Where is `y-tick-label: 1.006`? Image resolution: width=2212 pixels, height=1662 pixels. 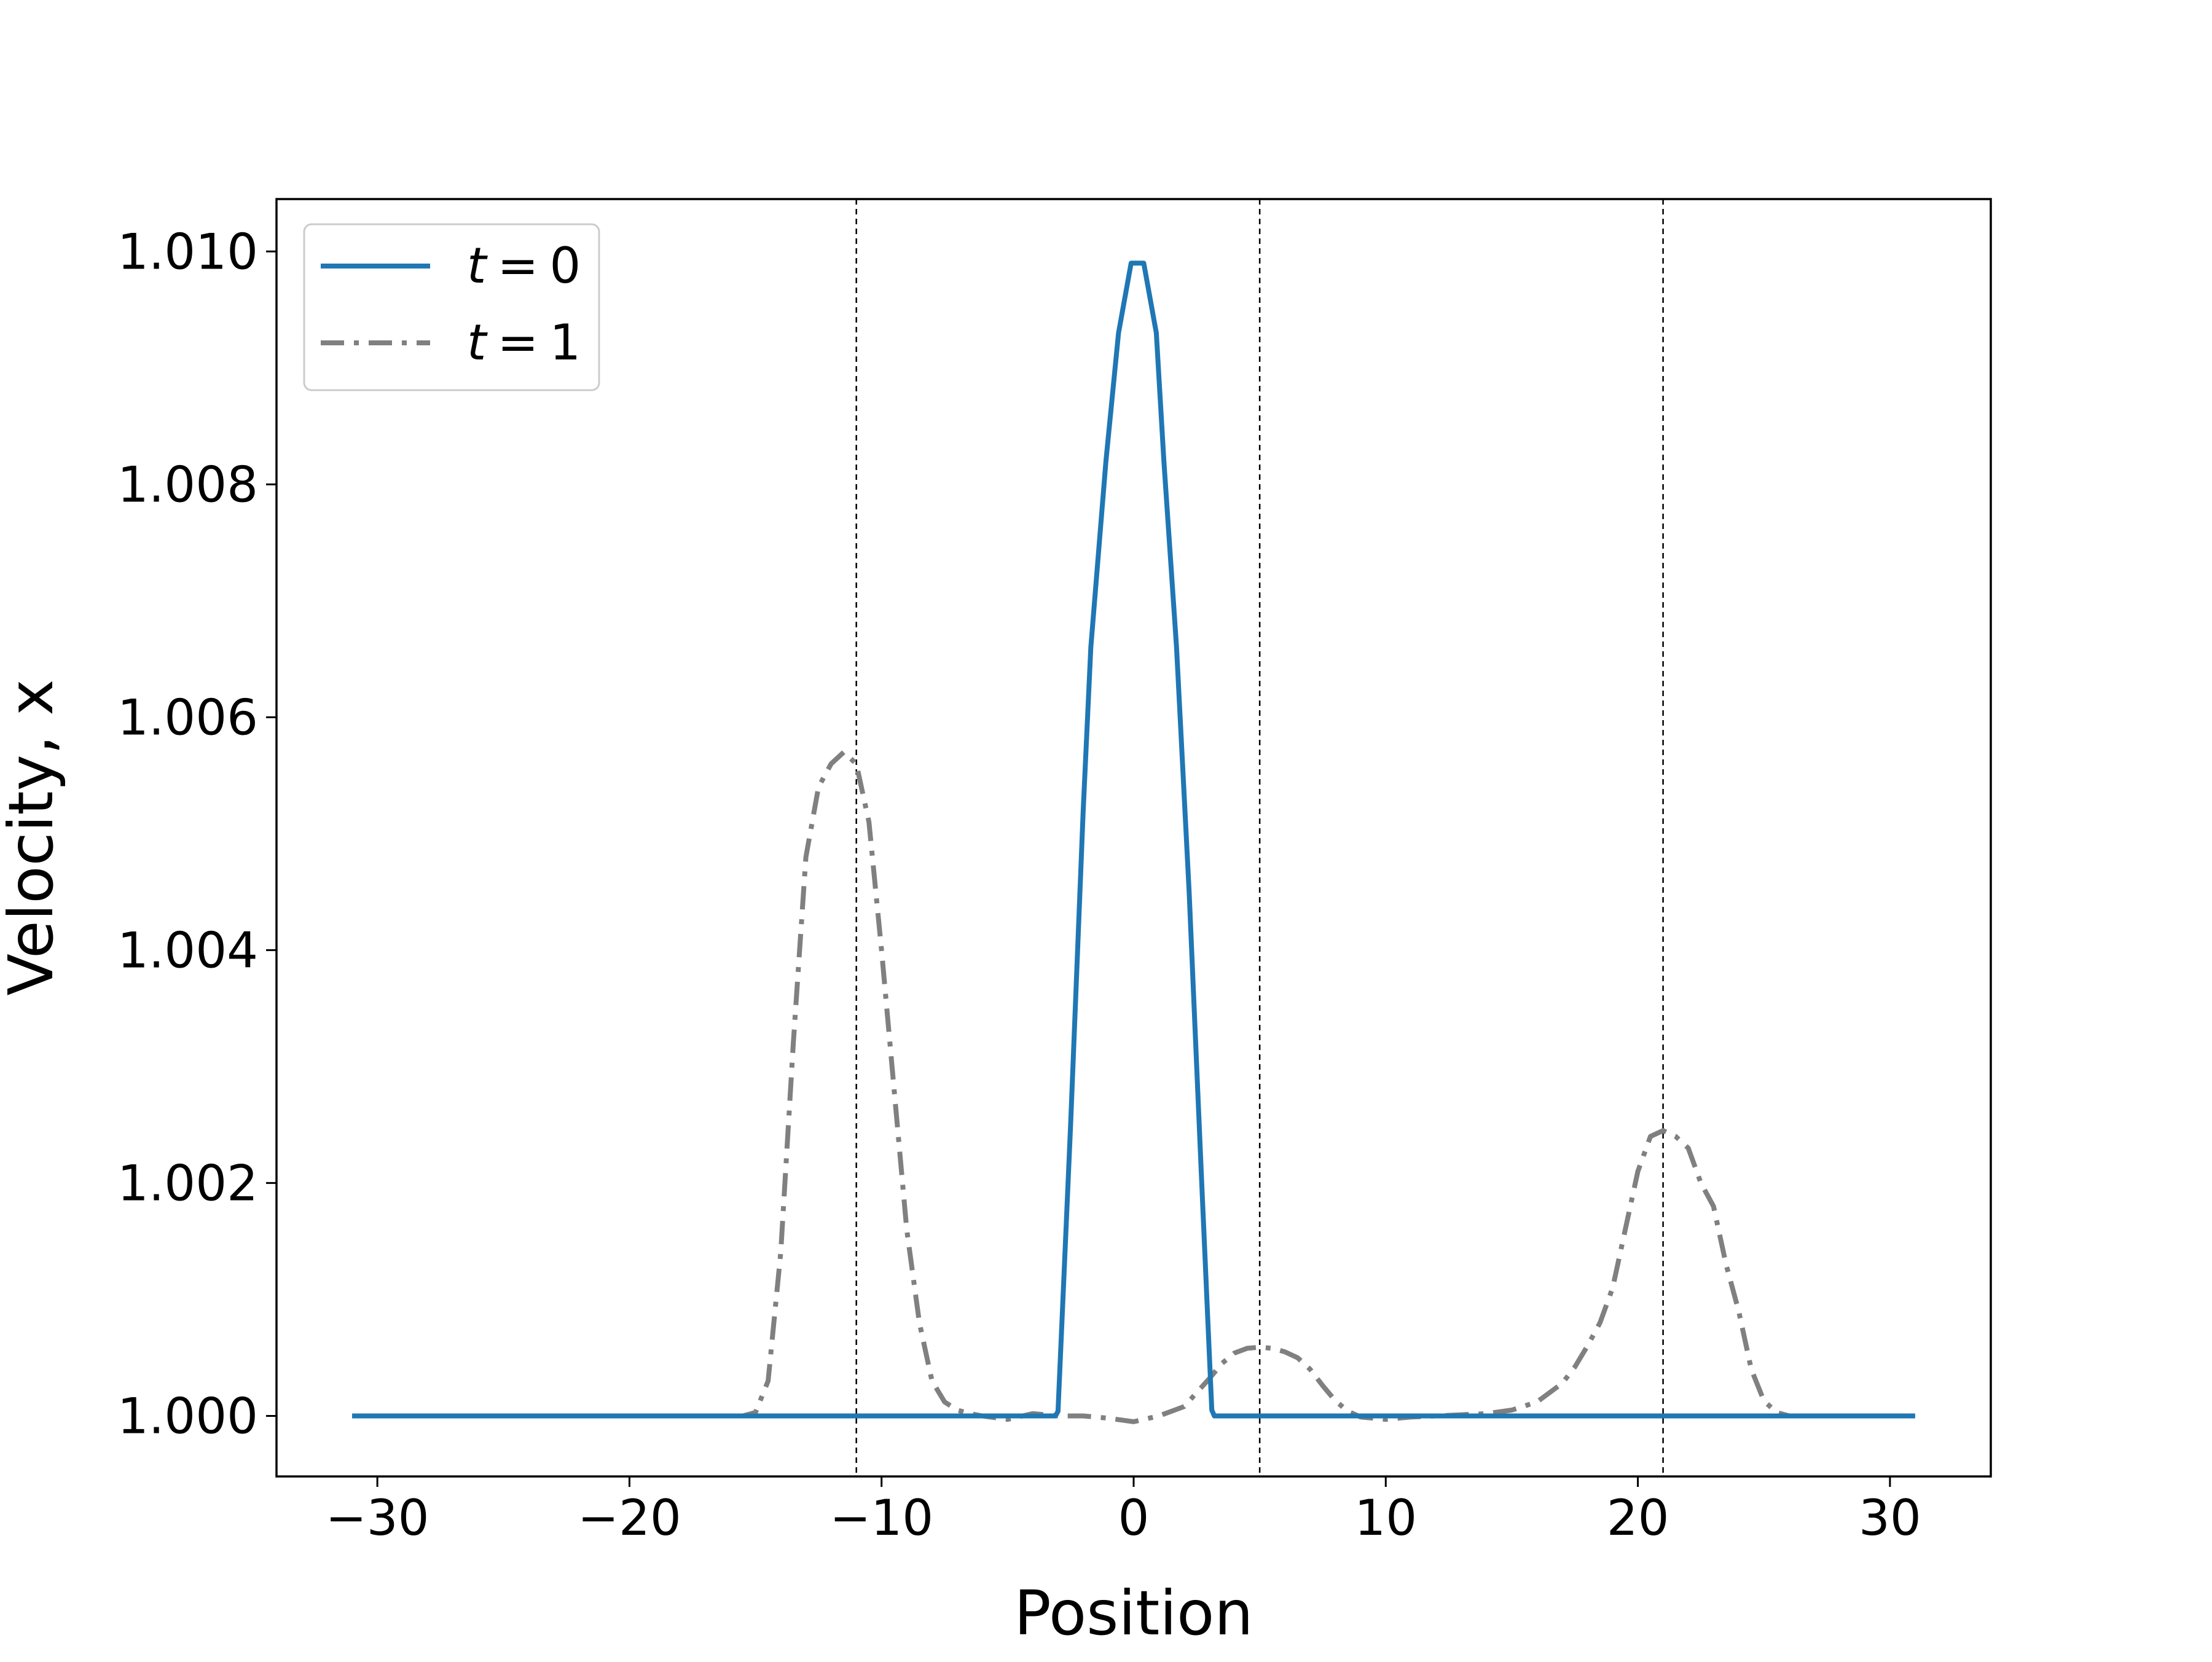 y-tick-label: 1.006 is located at coordinates (187, 718).